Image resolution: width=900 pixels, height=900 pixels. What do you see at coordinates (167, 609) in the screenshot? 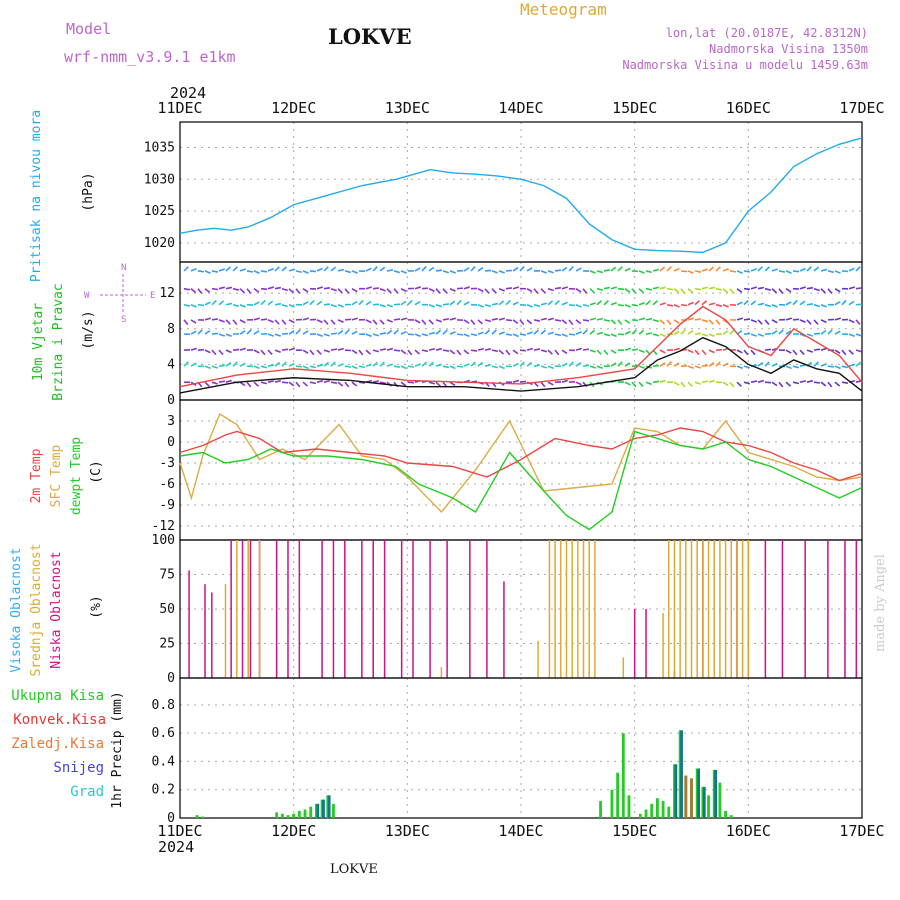
I see `y-tick-label: 50` at bounding box center [167, 609].